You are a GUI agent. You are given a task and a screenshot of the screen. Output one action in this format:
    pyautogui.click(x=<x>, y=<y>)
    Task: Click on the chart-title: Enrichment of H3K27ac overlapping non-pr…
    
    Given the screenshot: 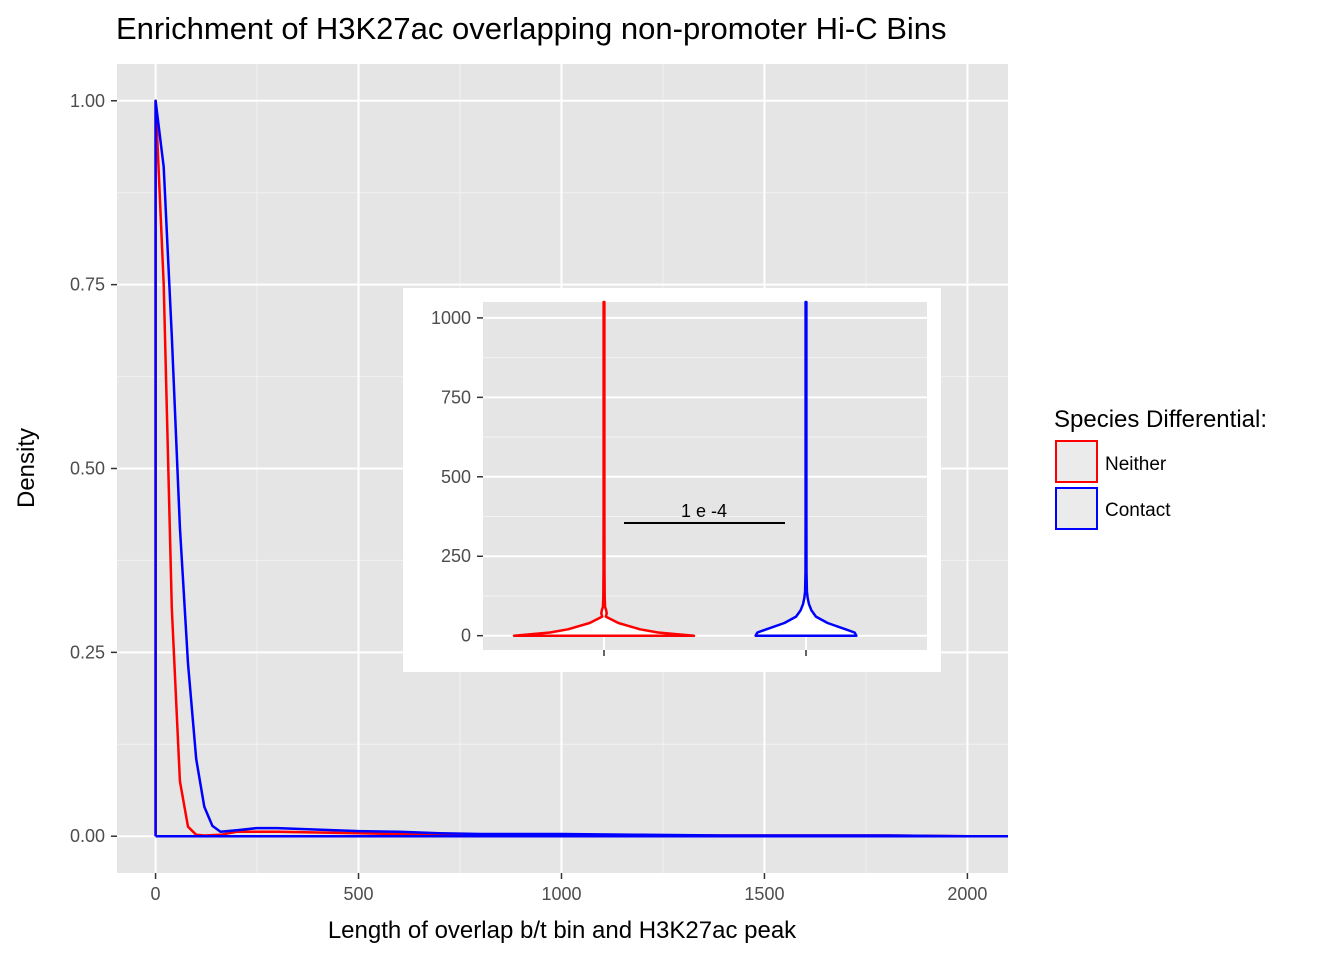 What is the action you would take?
    pyautogui.click(x=531, y=28)
    